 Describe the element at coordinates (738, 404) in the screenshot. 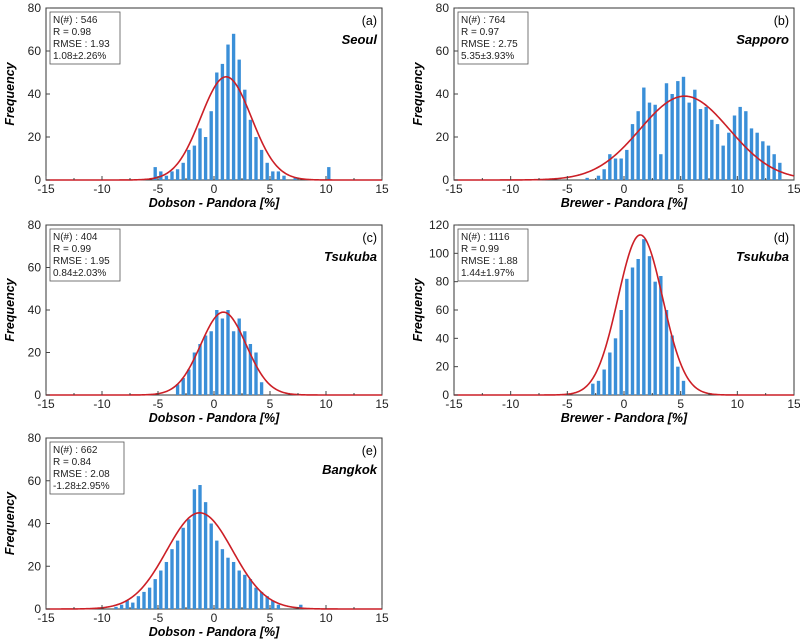

I see `x-tick-label: 10` at that location.